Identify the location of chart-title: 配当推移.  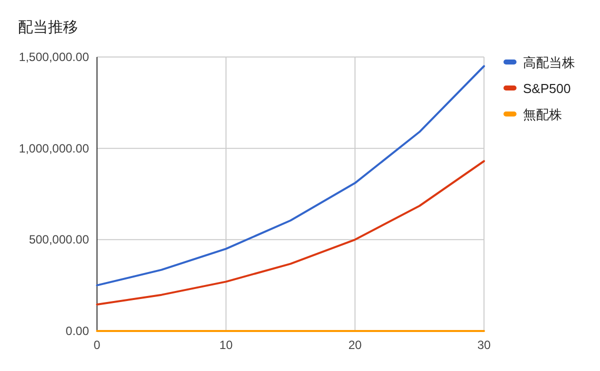
(48, 27).